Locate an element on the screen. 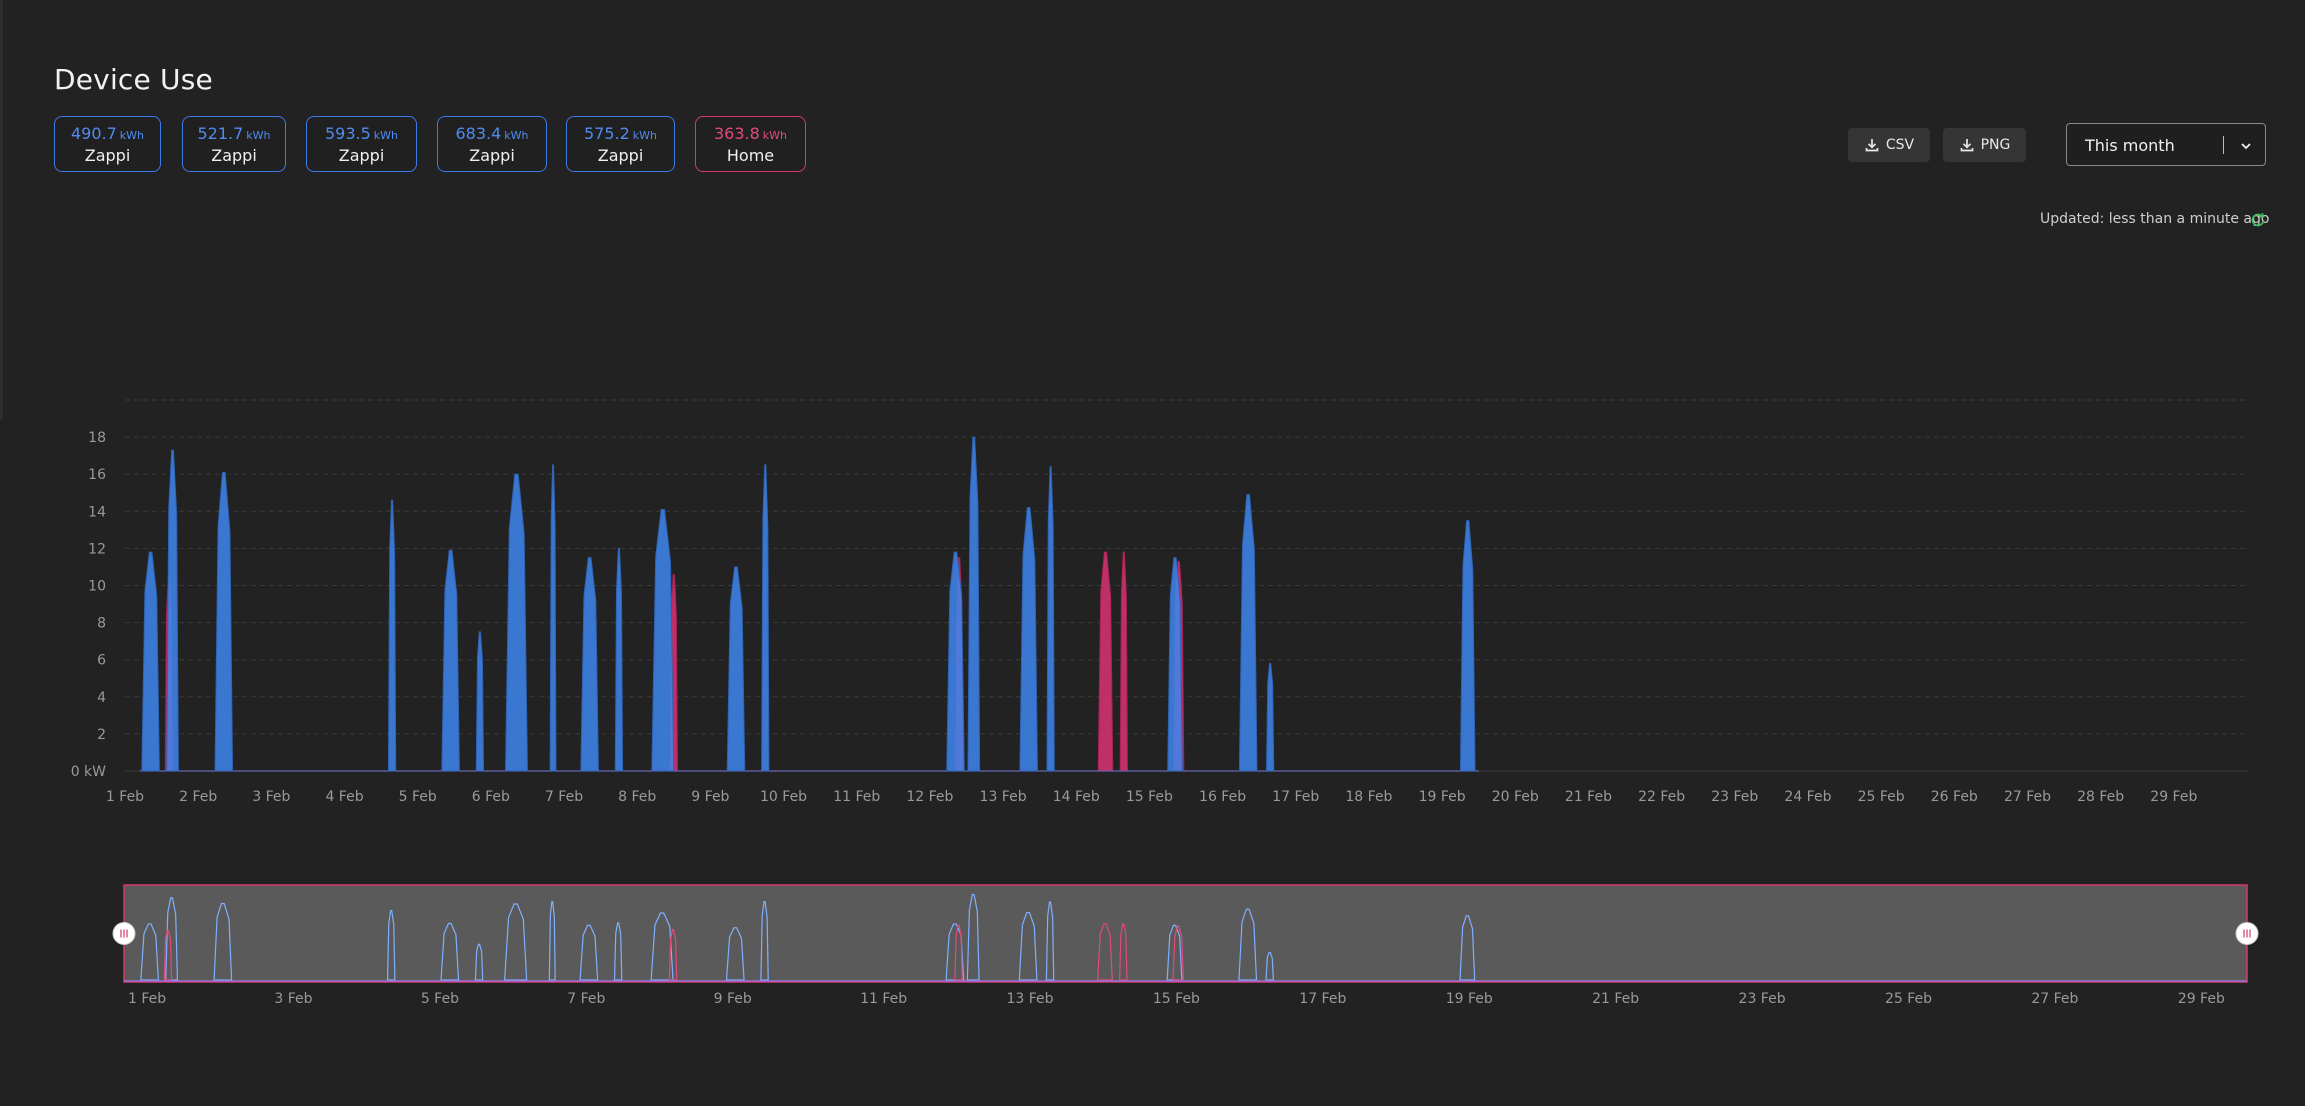 Image resolution: width=2305 pixels, height=1106 pixels. export-csv-button: CSV is located at coordinates (1889, 145).